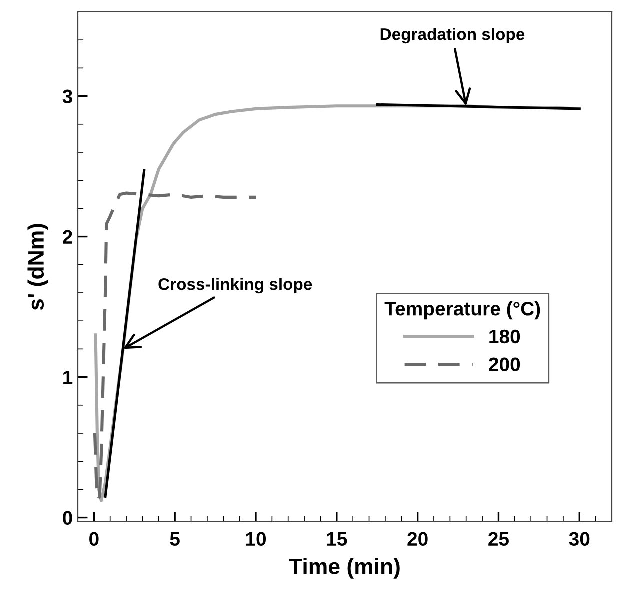 Image resolution: width=617 pixels, height=596 pixels. Describe the element at coordinates (504, 365) in the screenshot. I see `legend-label: 200` at that location.